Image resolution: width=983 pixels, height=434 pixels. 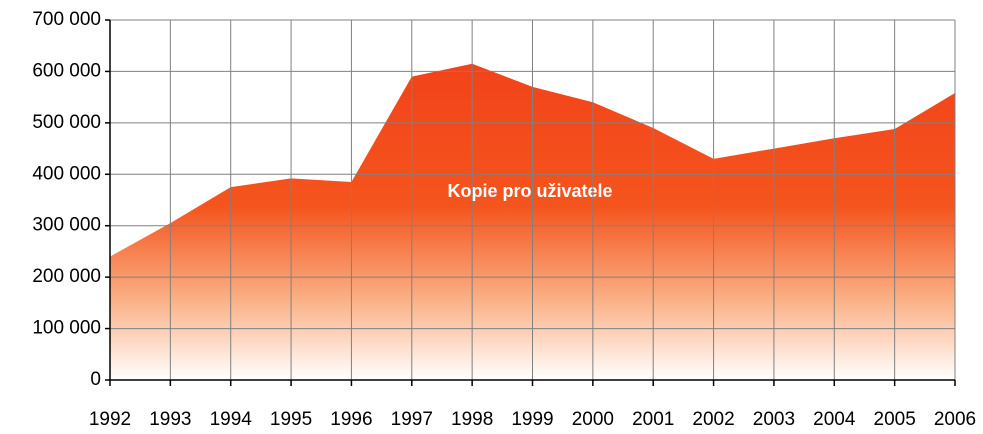 I want to click on y-tick-label: 700 000, so click(x=66, y=19).